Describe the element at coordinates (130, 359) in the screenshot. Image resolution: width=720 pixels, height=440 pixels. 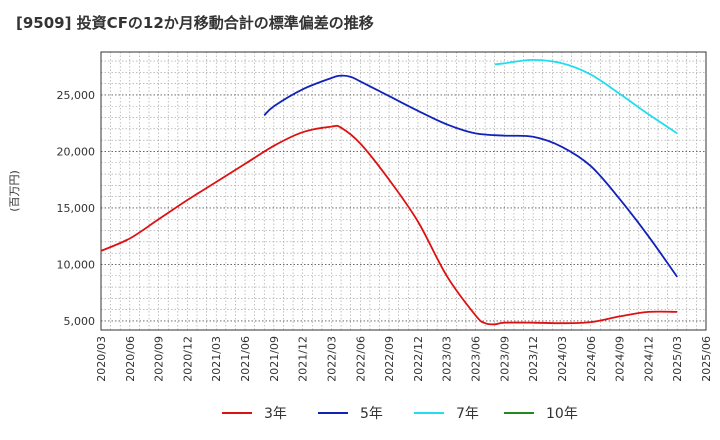
I see `x-tick-label: 2020/06` at that location.